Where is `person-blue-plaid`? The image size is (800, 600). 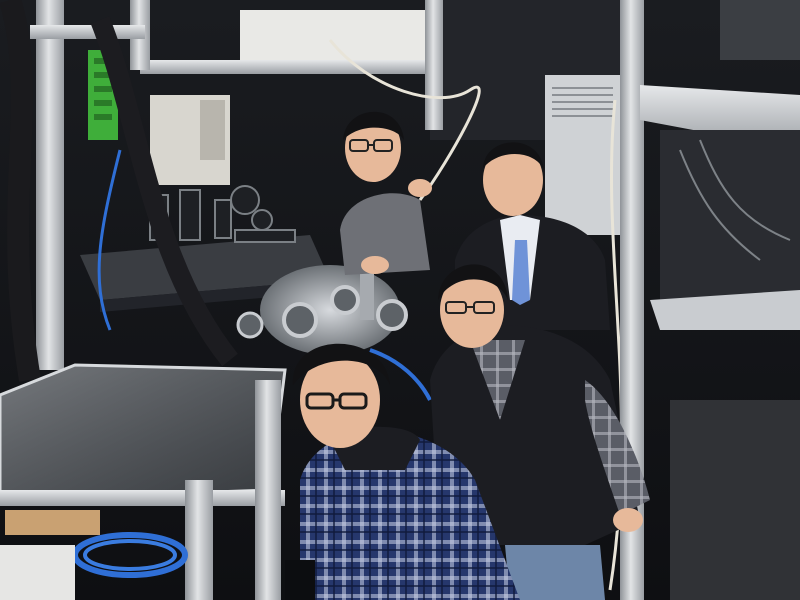 person-blue-plaid is located at coordinates (406, 471).